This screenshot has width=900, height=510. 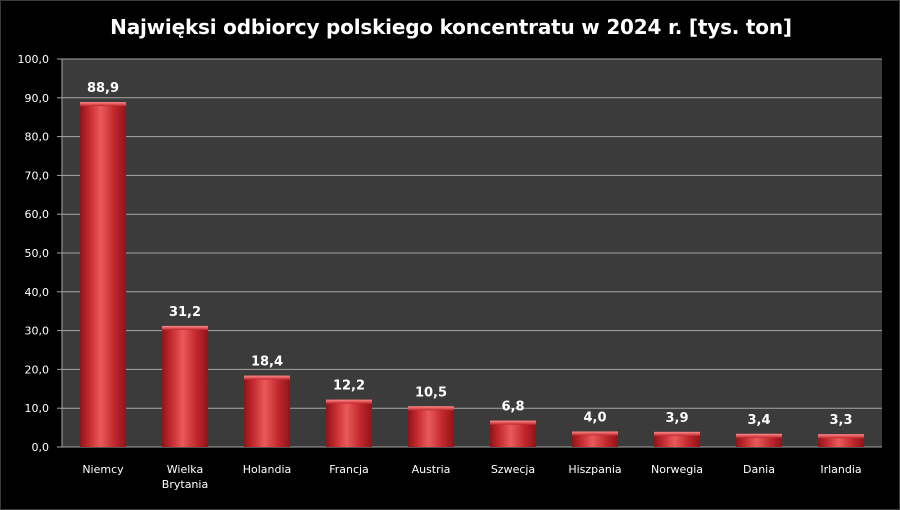 What do you see at coordinates (349, 386) in the screenshot?
I see `data-label: 12,2` at bounding box center [349, 386].